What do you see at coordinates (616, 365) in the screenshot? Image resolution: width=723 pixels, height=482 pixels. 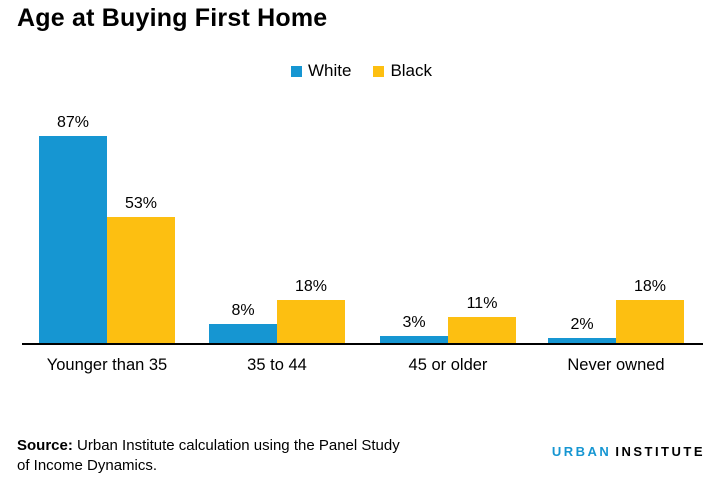 I see `category-label-never-owned: Never owned` at bounding box center [616, 365].